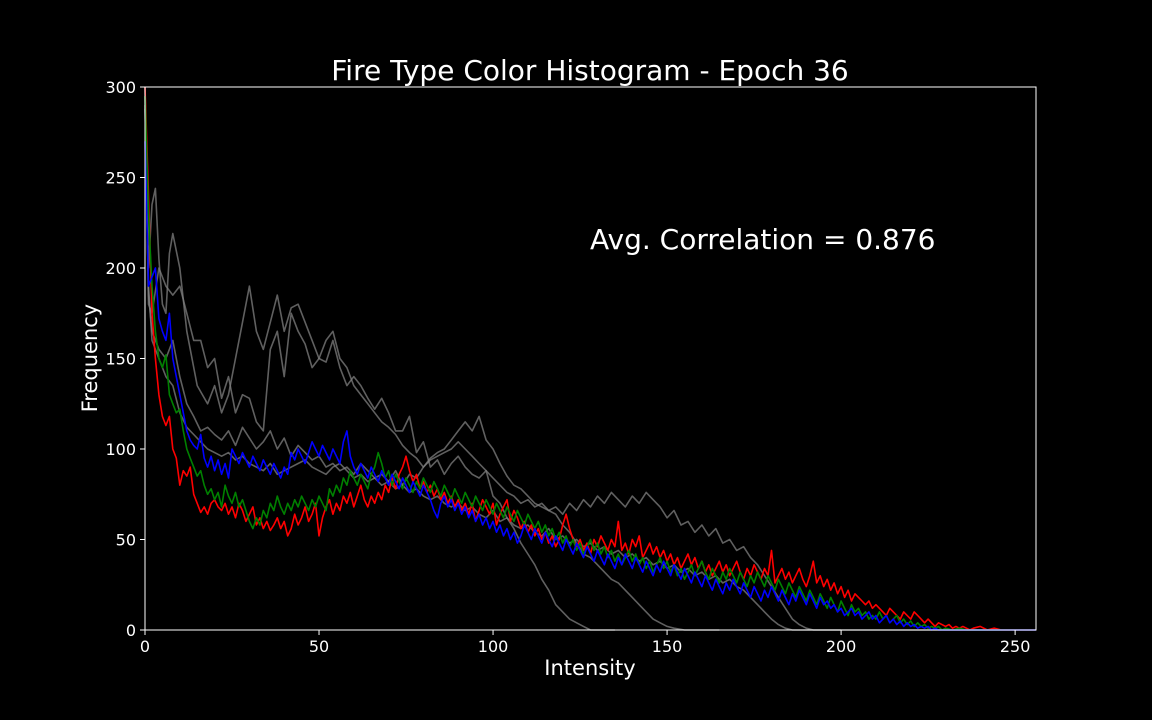 Image resolution: width=1152 pixels, height=720 pixels. I want to click on x-axis-ticks: 0 50 100 150 200 250, so click(585, 643).